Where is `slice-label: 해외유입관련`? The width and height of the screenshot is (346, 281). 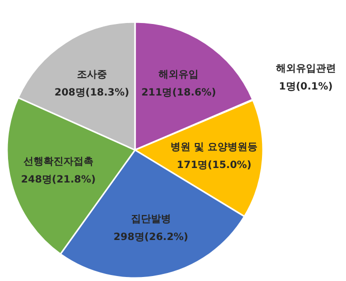
slice-label: 해외유입관련 is located at coordinates (306, 68).